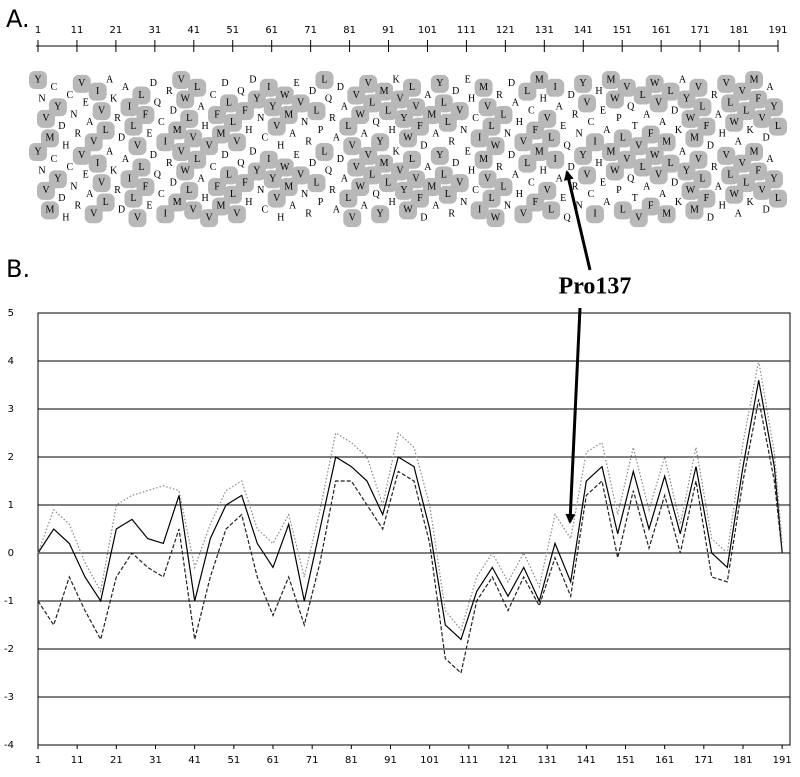 The image size is (800, 777). Describe the element at coordinates (505, 30) in the screenshot. I see `ruler-label: 121` at that location.